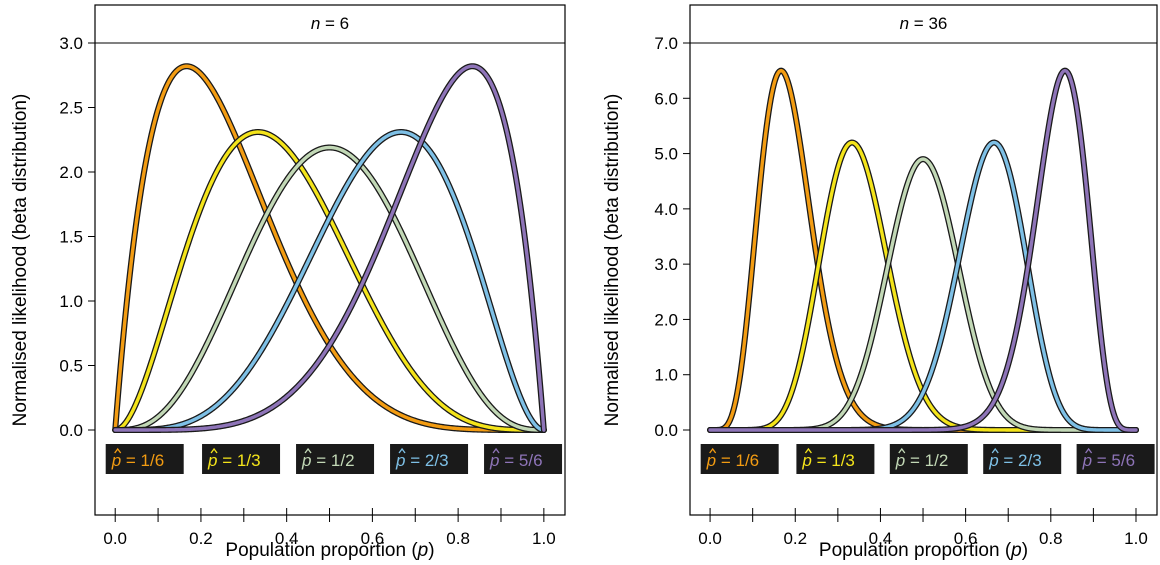 This screenshot has height=565, width=1160. Describe the element at coordinates (334, 23) in the screenshot. I see `panel-title-rest: = 6` at that location.